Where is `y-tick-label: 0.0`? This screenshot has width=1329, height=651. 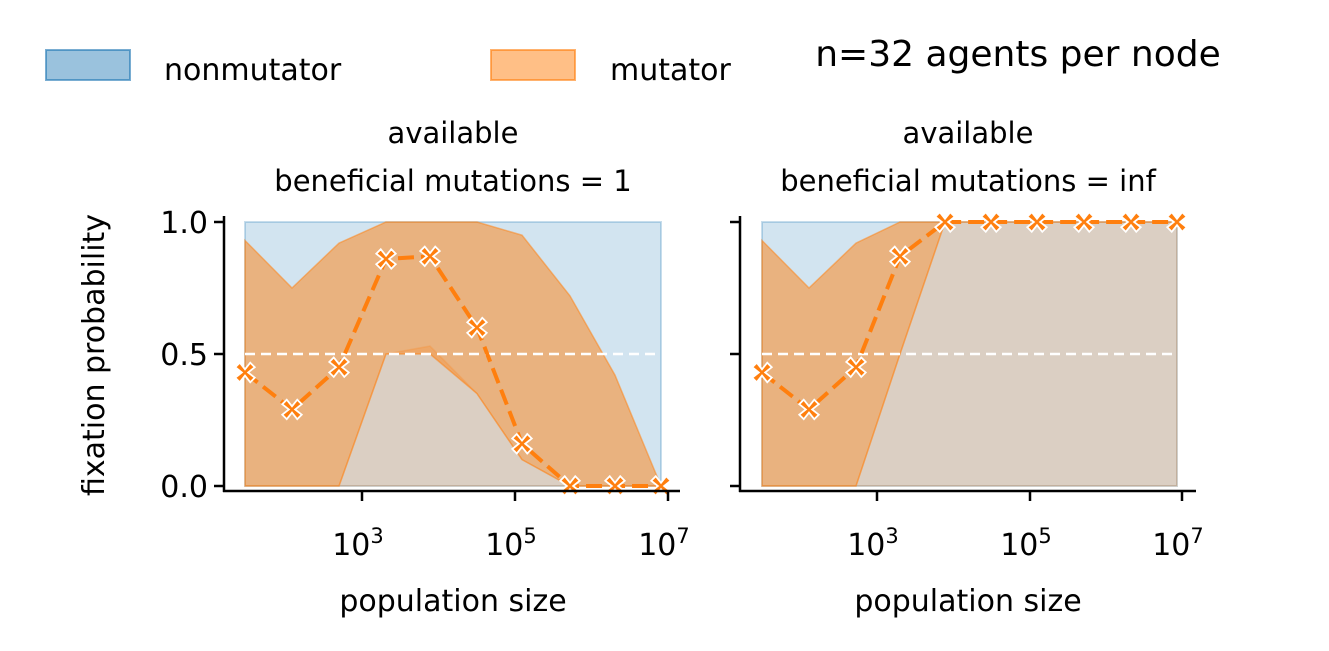 y-tick-label: 0.0 is located at coordinates (184, 487).